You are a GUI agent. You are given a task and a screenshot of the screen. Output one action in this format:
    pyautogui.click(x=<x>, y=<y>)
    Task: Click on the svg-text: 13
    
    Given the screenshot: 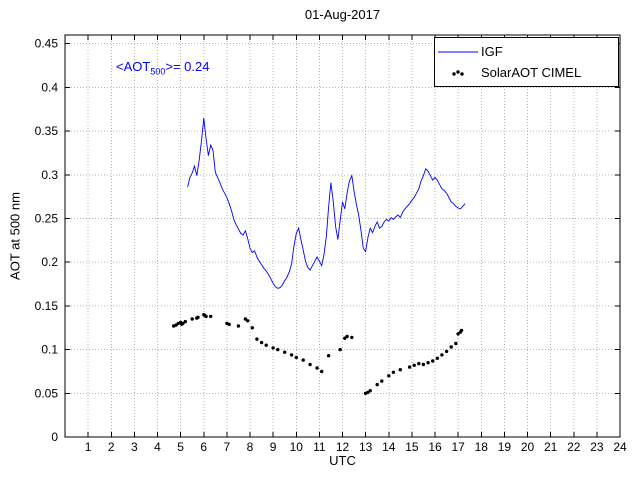 What is the action you would take?
    pyautogui.click(x=366, y=447)
    